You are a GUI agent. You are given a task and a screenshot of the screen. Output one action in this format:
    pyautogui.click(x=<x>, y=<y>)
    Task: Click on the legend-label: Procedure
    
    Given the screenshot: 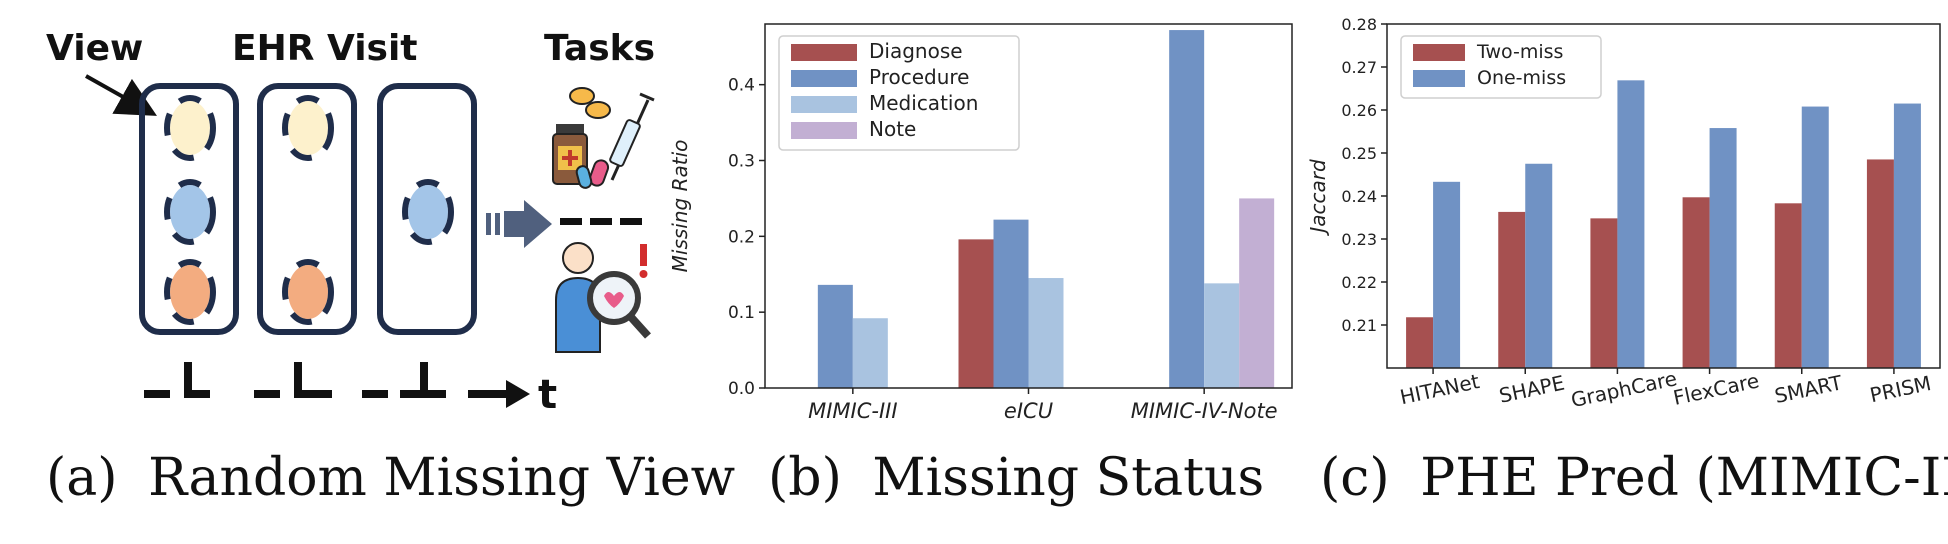 What is the action you would take?
    pyautogui.click(x=919, y=77)
    